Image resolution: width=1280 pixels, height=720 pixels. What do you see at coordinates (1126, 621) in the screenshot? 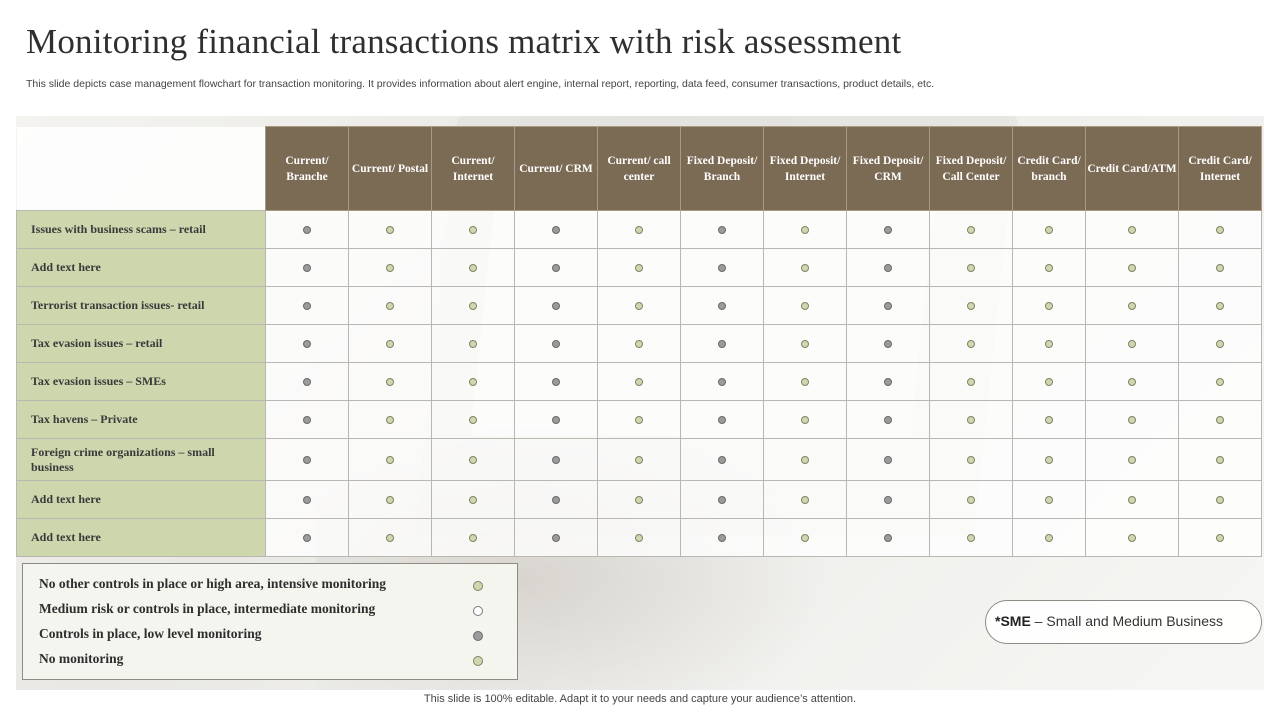
I see `sme-note-text: – Small and Medium Business` at bounding box center [1126, 621].